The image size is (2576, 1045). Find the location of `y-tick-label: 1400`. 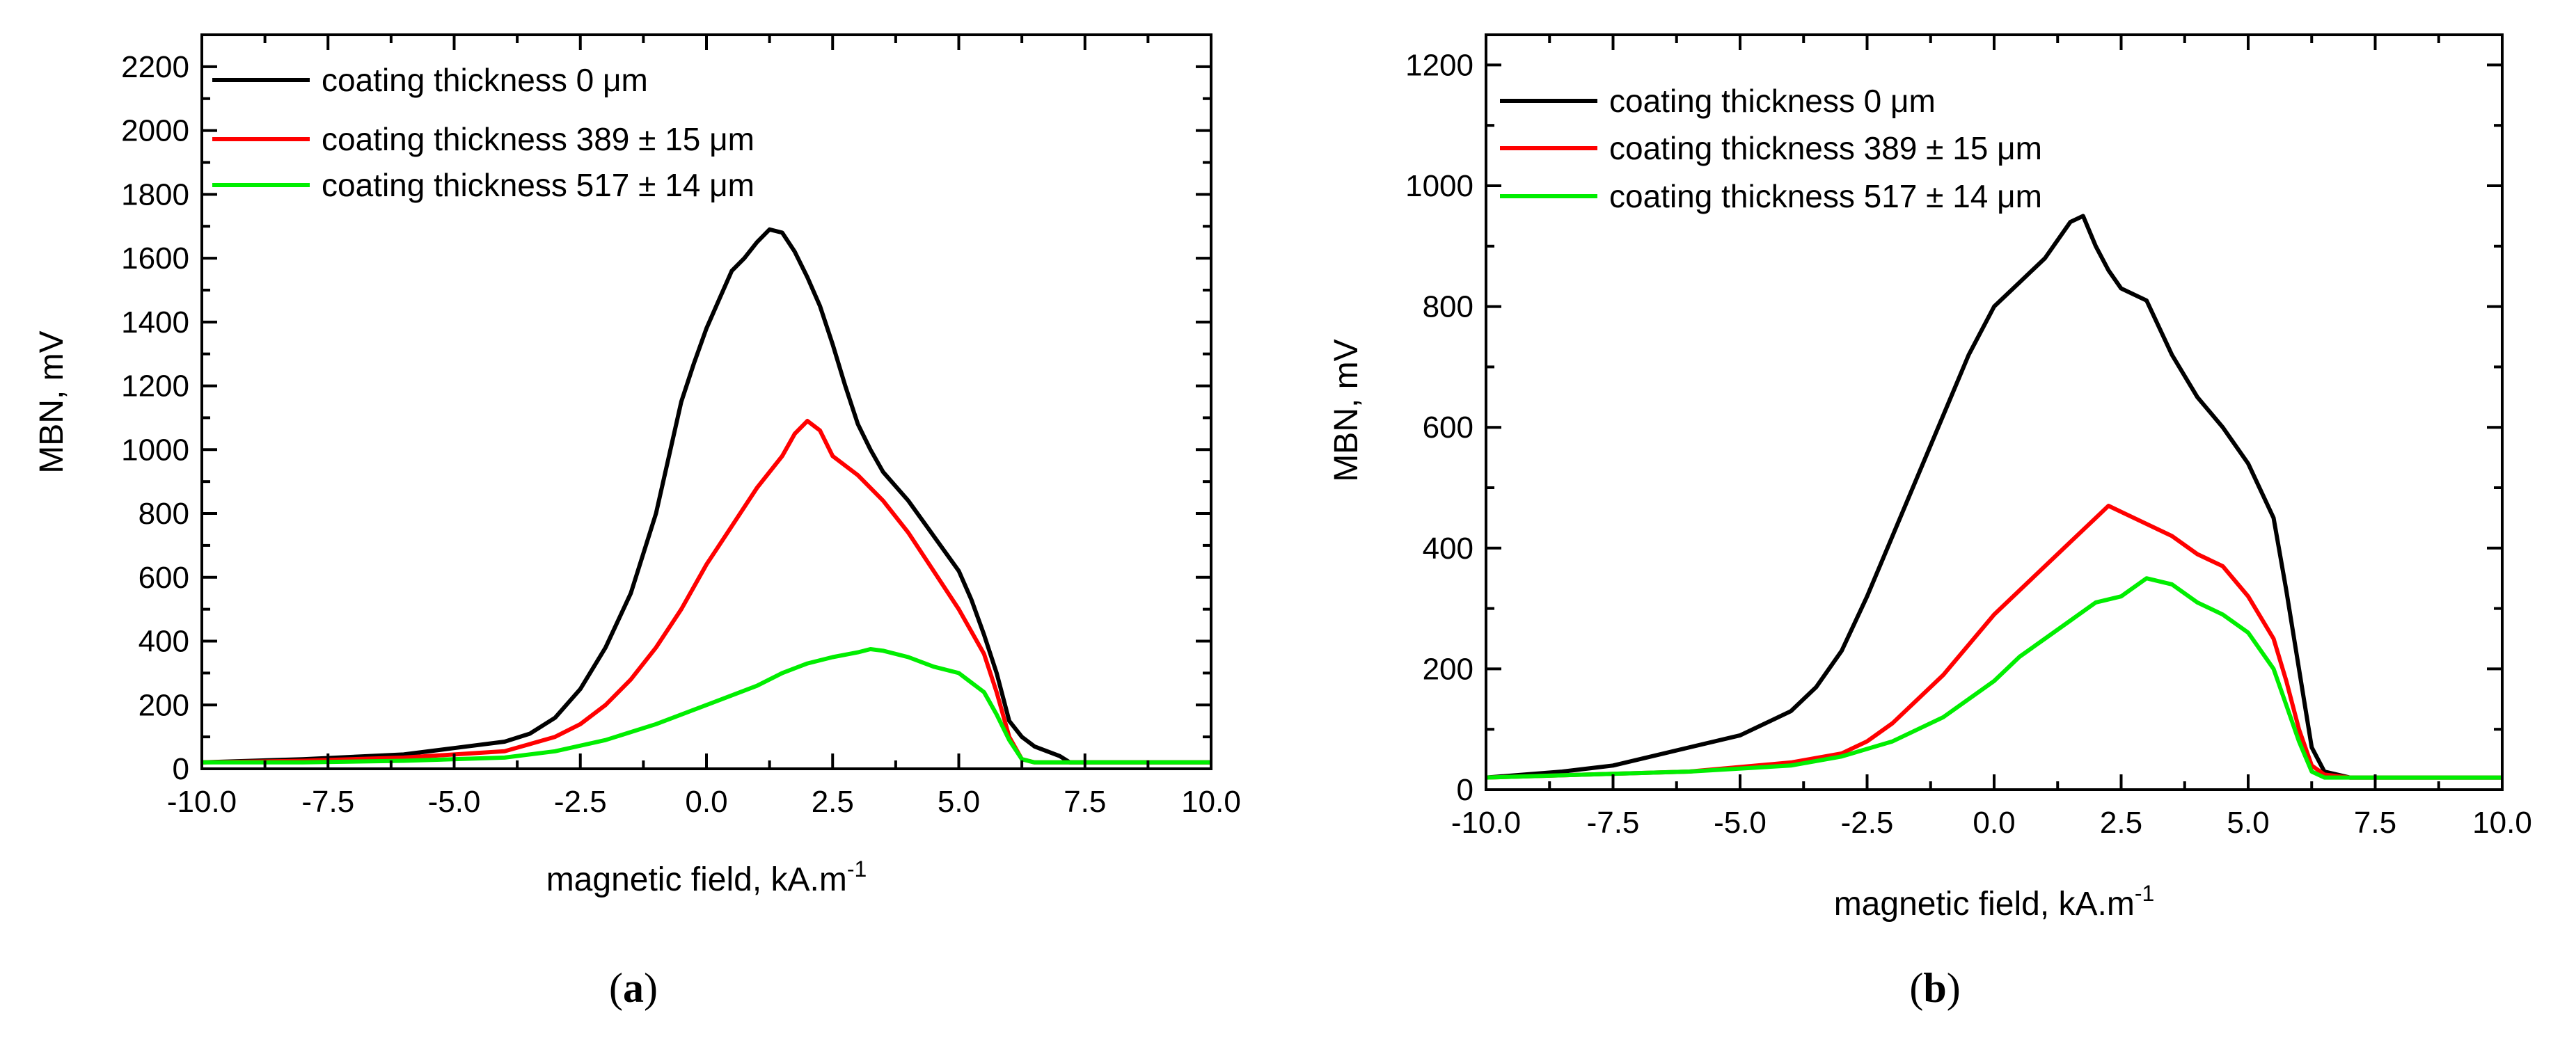

y-tick-label: 1400 is located at coordinates (155, 322).